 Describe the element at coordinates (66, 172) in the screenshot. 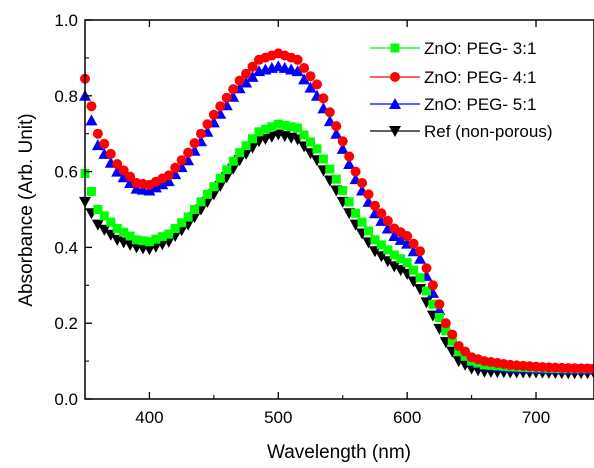

I see `y-tick-label: 0.6` at that location.